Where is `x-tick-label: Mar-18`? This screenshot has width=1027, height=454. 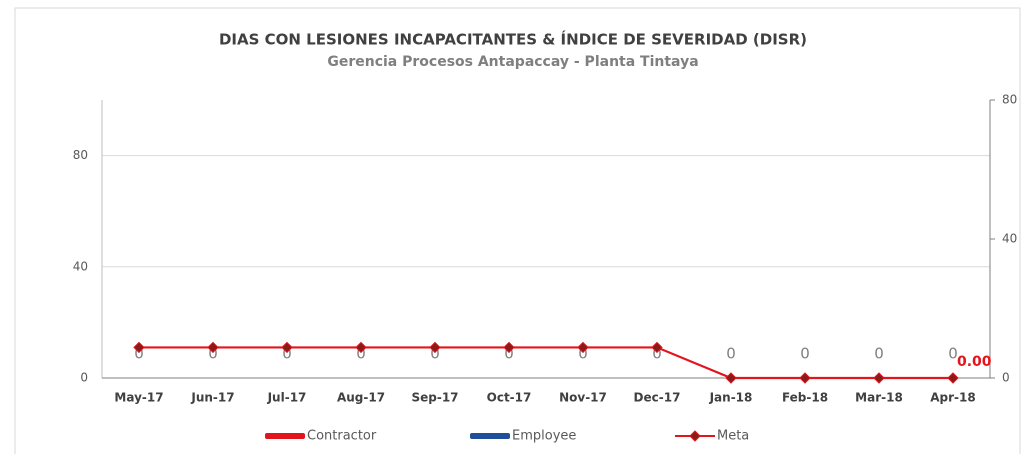
x-tick-label: Mar-18 is located at coordinates (879, 398).